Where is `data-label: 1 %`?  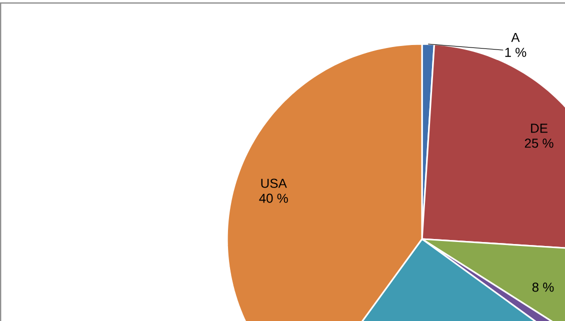 data-label: 1 % is located at coordinates (515, 52).